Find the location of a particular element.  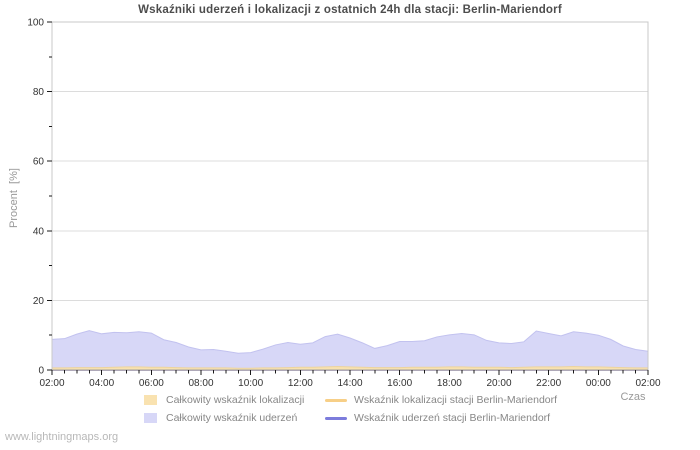

svg-text: 80 is located at coordinates (39, 92).